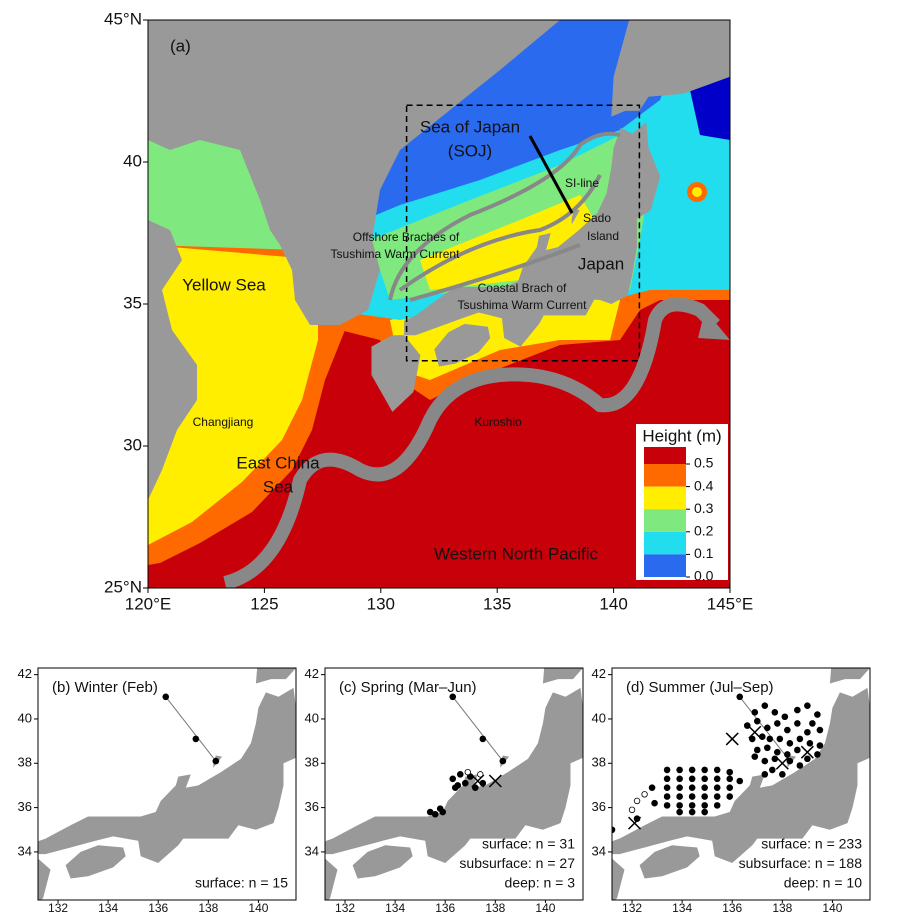 The height and width of the screenshot is (921, 922). What do you see at coordinates (497, 603) in the screenshot?
I see `x-tick-label: 135` at bounding box center [497, 603].